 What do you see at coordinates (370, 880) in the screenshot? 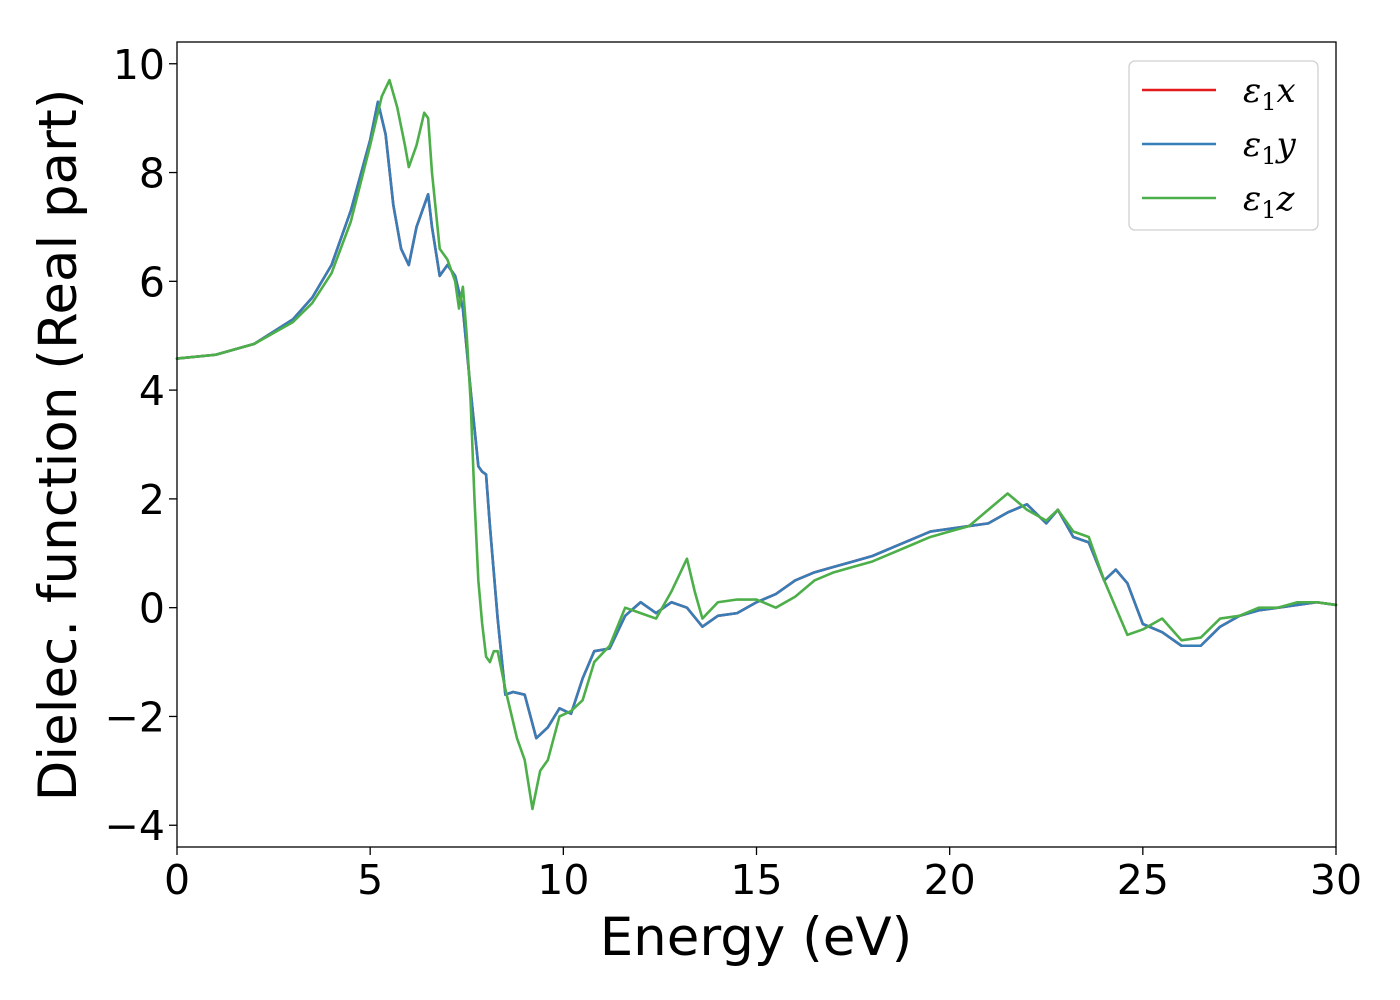
I see `x-tick-label: 5` at bounding box center [370, 880].